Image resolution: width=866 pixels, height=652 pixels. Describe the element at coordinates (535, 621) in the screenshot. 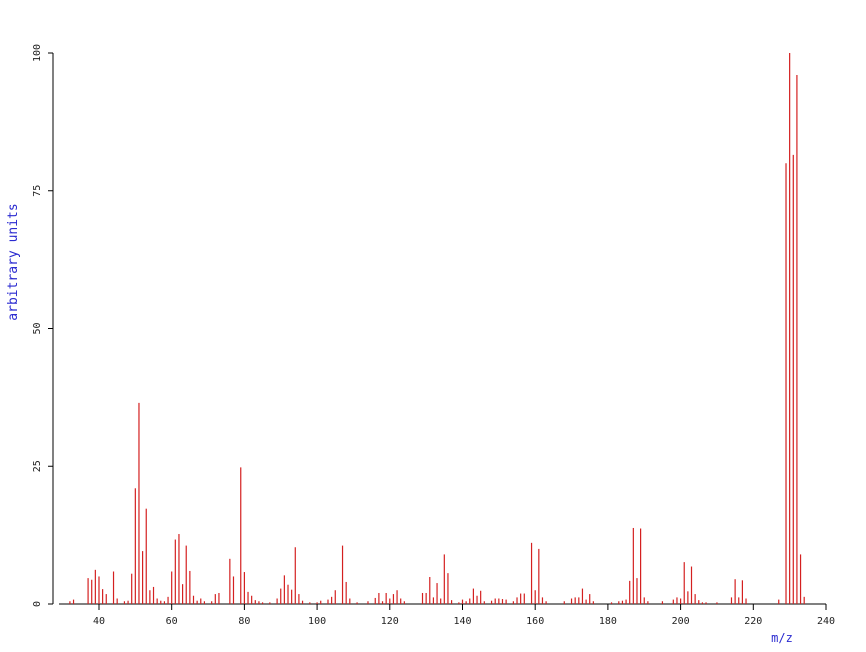

I see `x-tick-label: 160` at that location.